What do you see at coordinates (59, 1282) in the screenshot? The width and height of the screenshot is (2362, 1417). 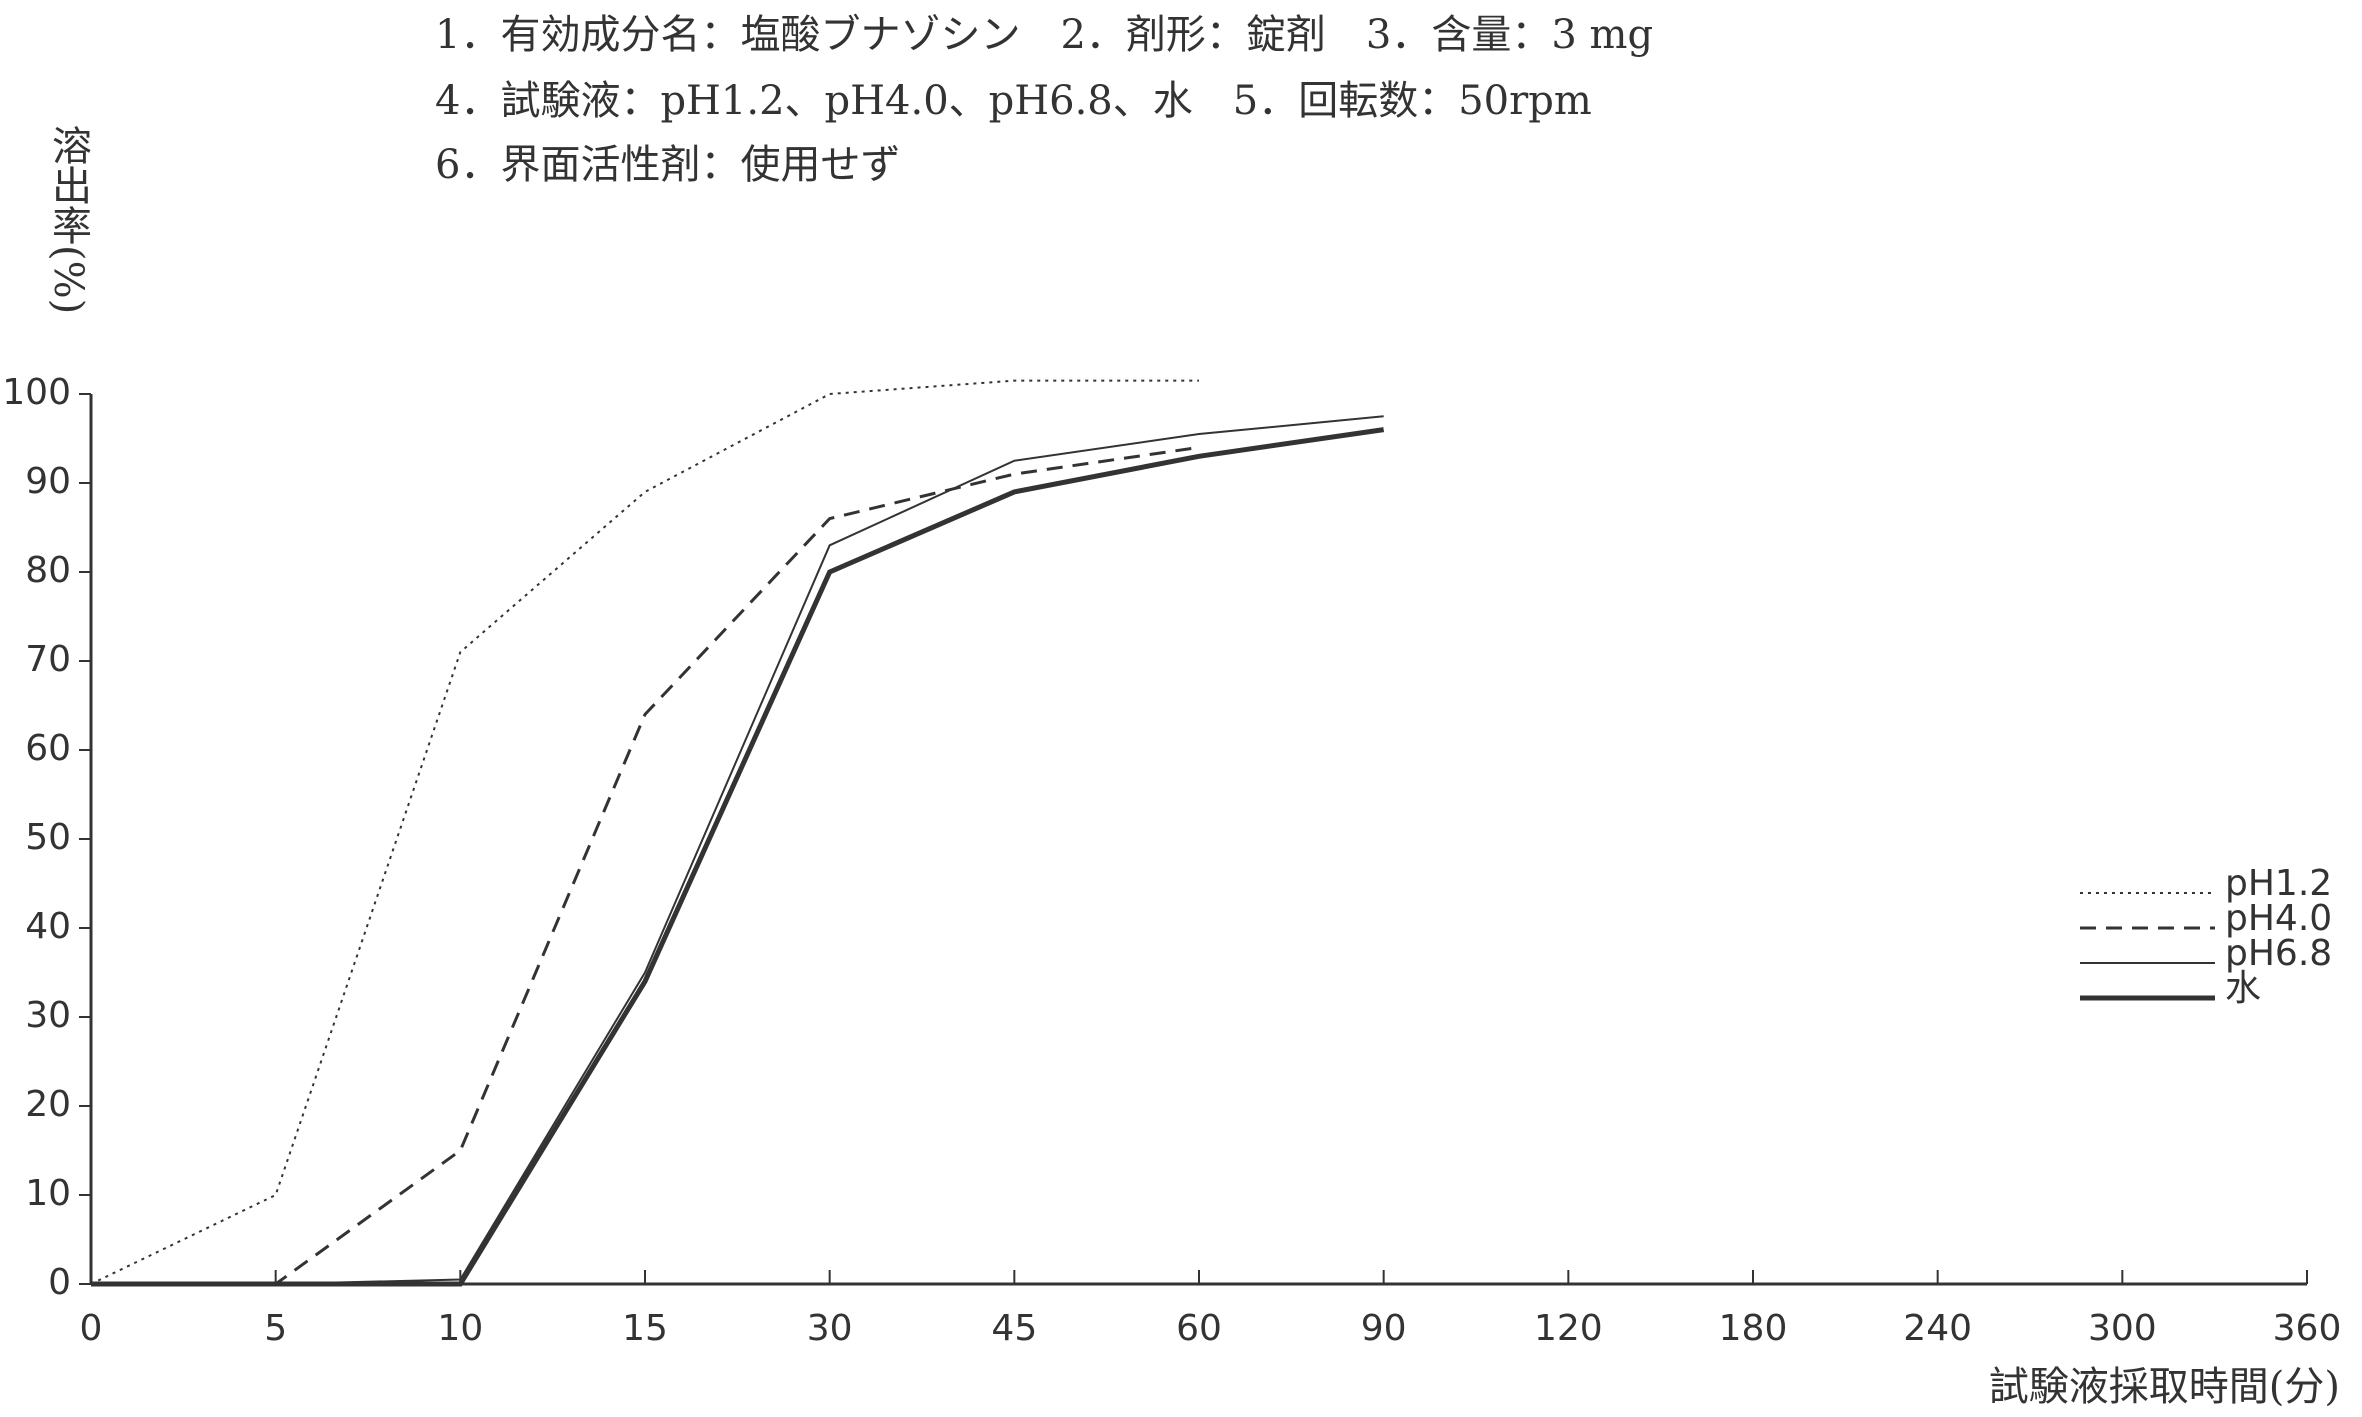 I see `y-tick-label: 0` at bounding box center [59, 1282].